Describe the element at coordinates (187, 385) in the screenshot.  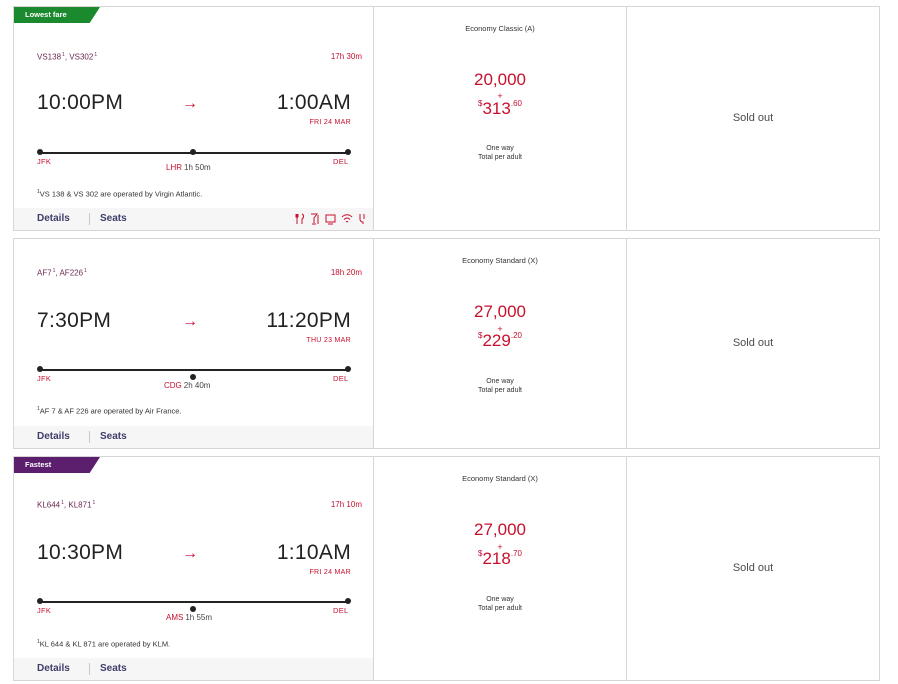
I see `connection: CDG 2h 40m` at that location.